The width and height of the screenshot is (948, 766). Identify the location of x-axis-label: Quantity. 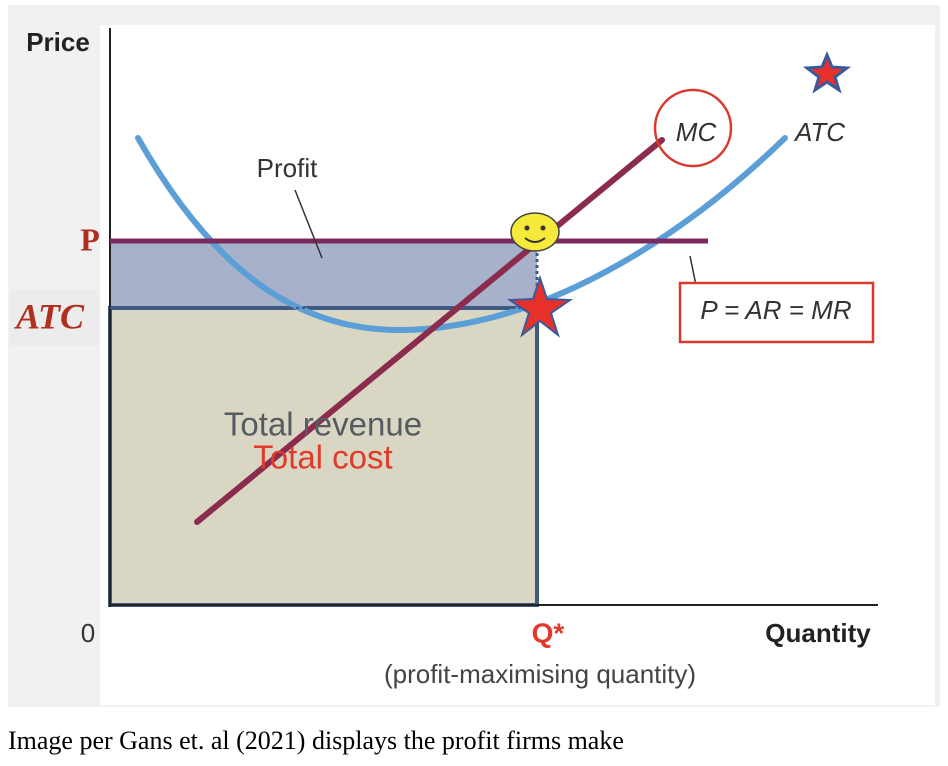
(818, 633).